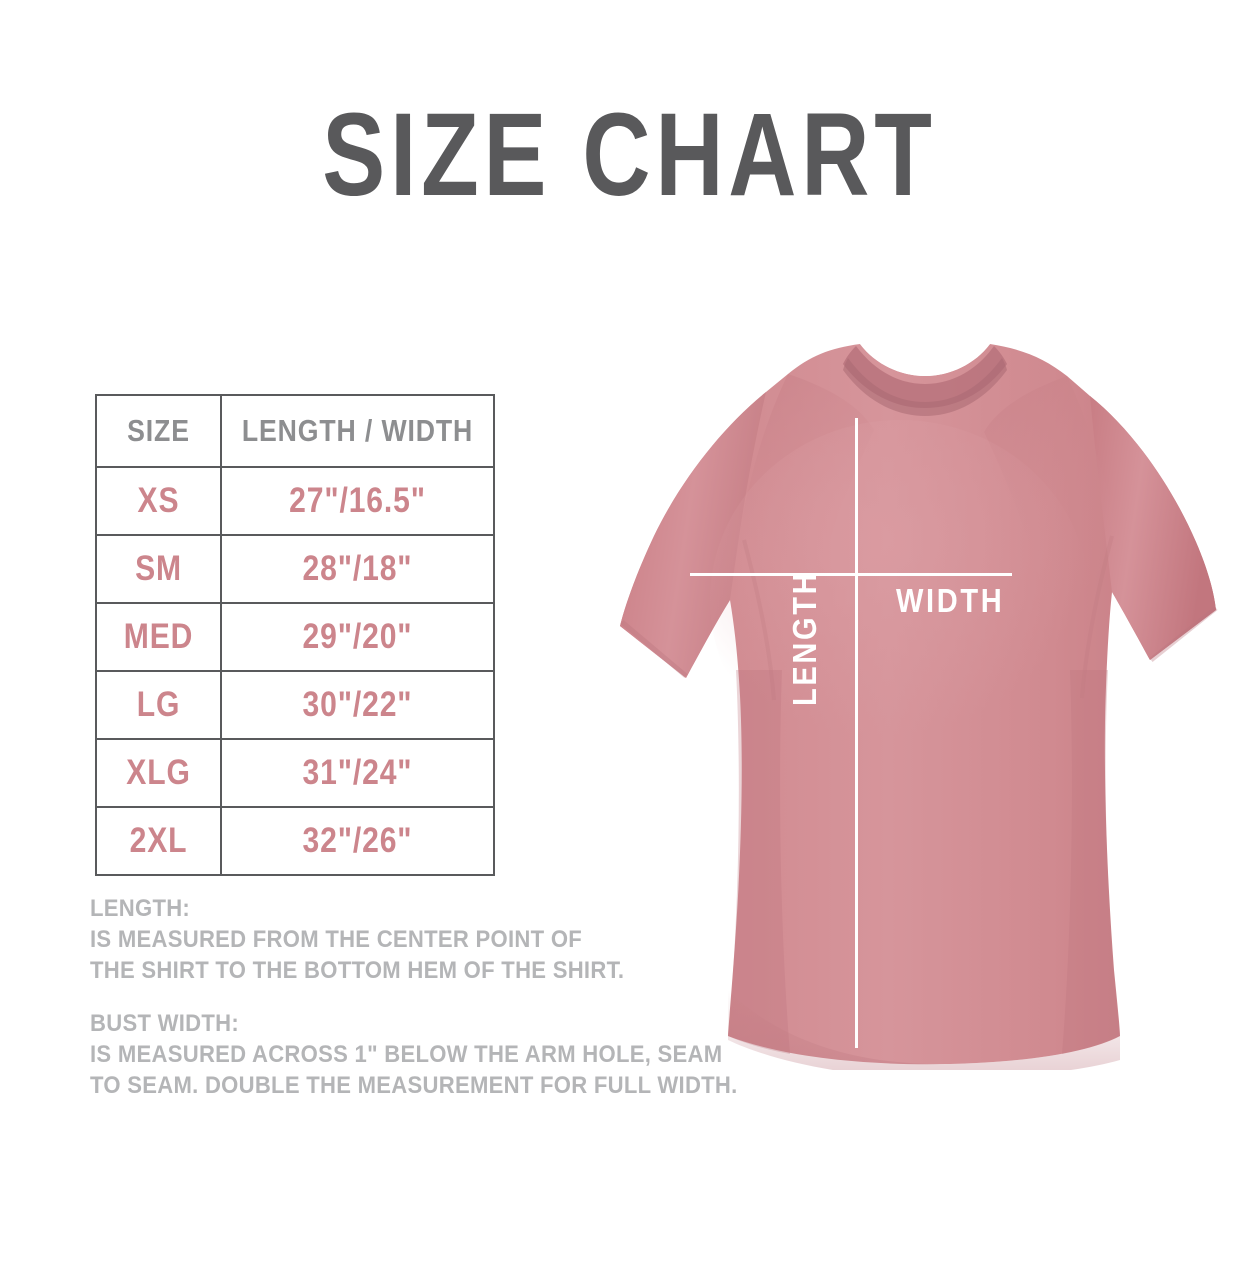  I want to click on shirt-left-sleeve, so click(693, 535).